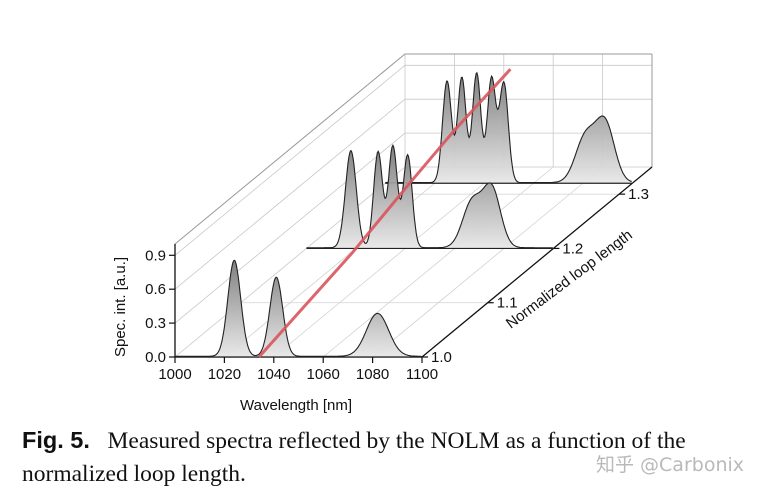 This screenshot has width=770, height=498. What do you see at coordinates (155, 323) in the screenshot?
I see `y-tick-label: 0.3` at bounding box center [155, 323].